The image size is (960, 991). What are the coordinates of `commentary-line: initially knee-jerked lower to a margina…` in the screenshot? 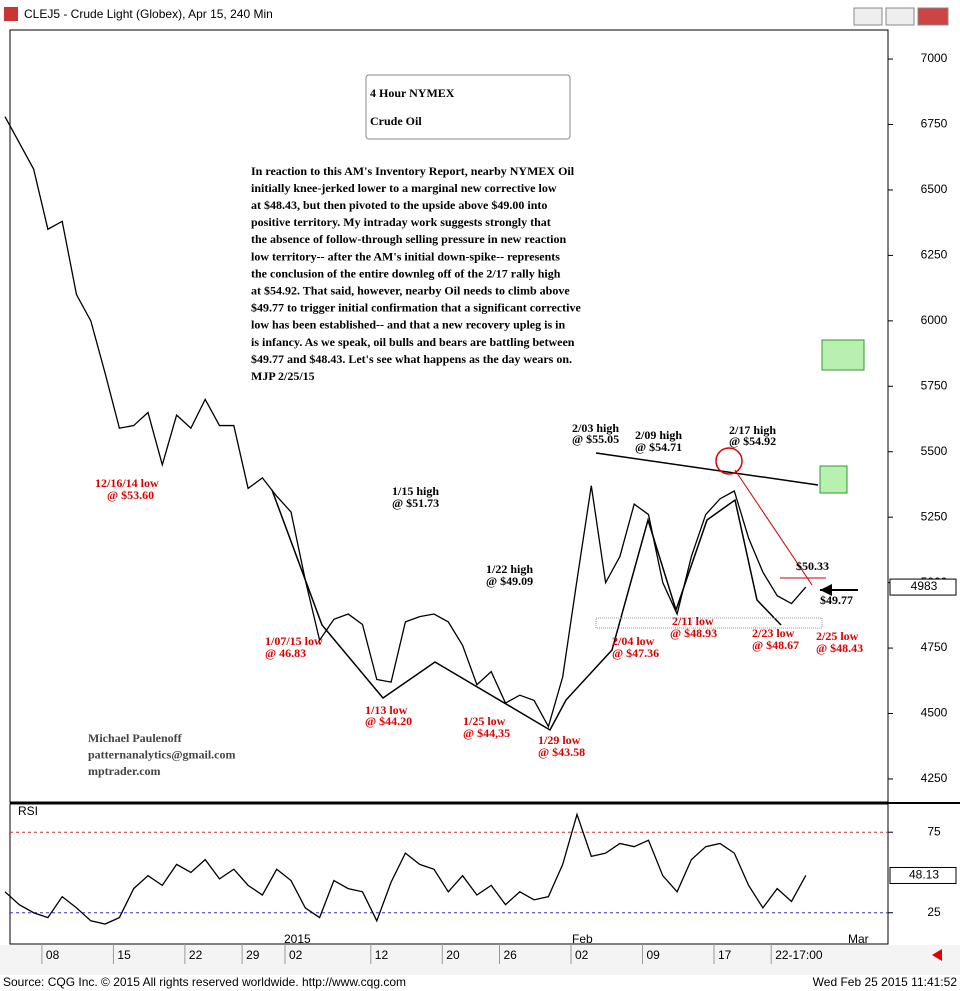 It's located at (404, 188).